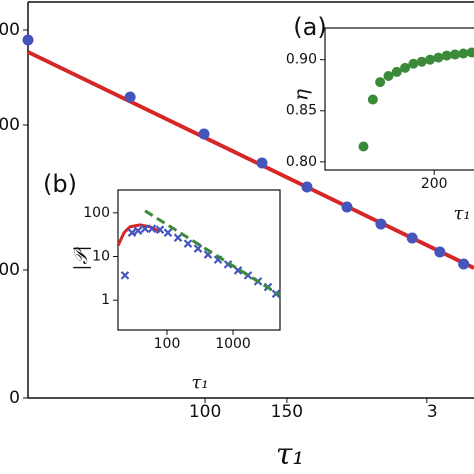 The width and height of the screenshot is (474, 474). I want to click on y-tick-label: 0.80, so click(301, 162).